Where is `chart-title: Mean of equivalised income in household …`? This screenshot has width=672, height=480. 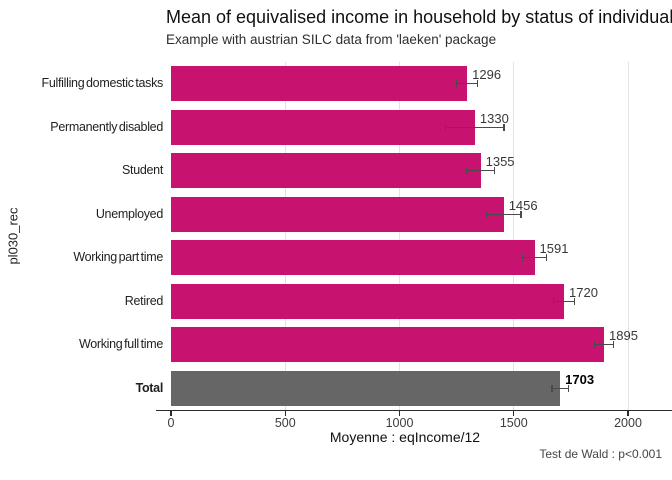
chart-title: Mean of equivalised income in household … is located at coordinates (419, 17).